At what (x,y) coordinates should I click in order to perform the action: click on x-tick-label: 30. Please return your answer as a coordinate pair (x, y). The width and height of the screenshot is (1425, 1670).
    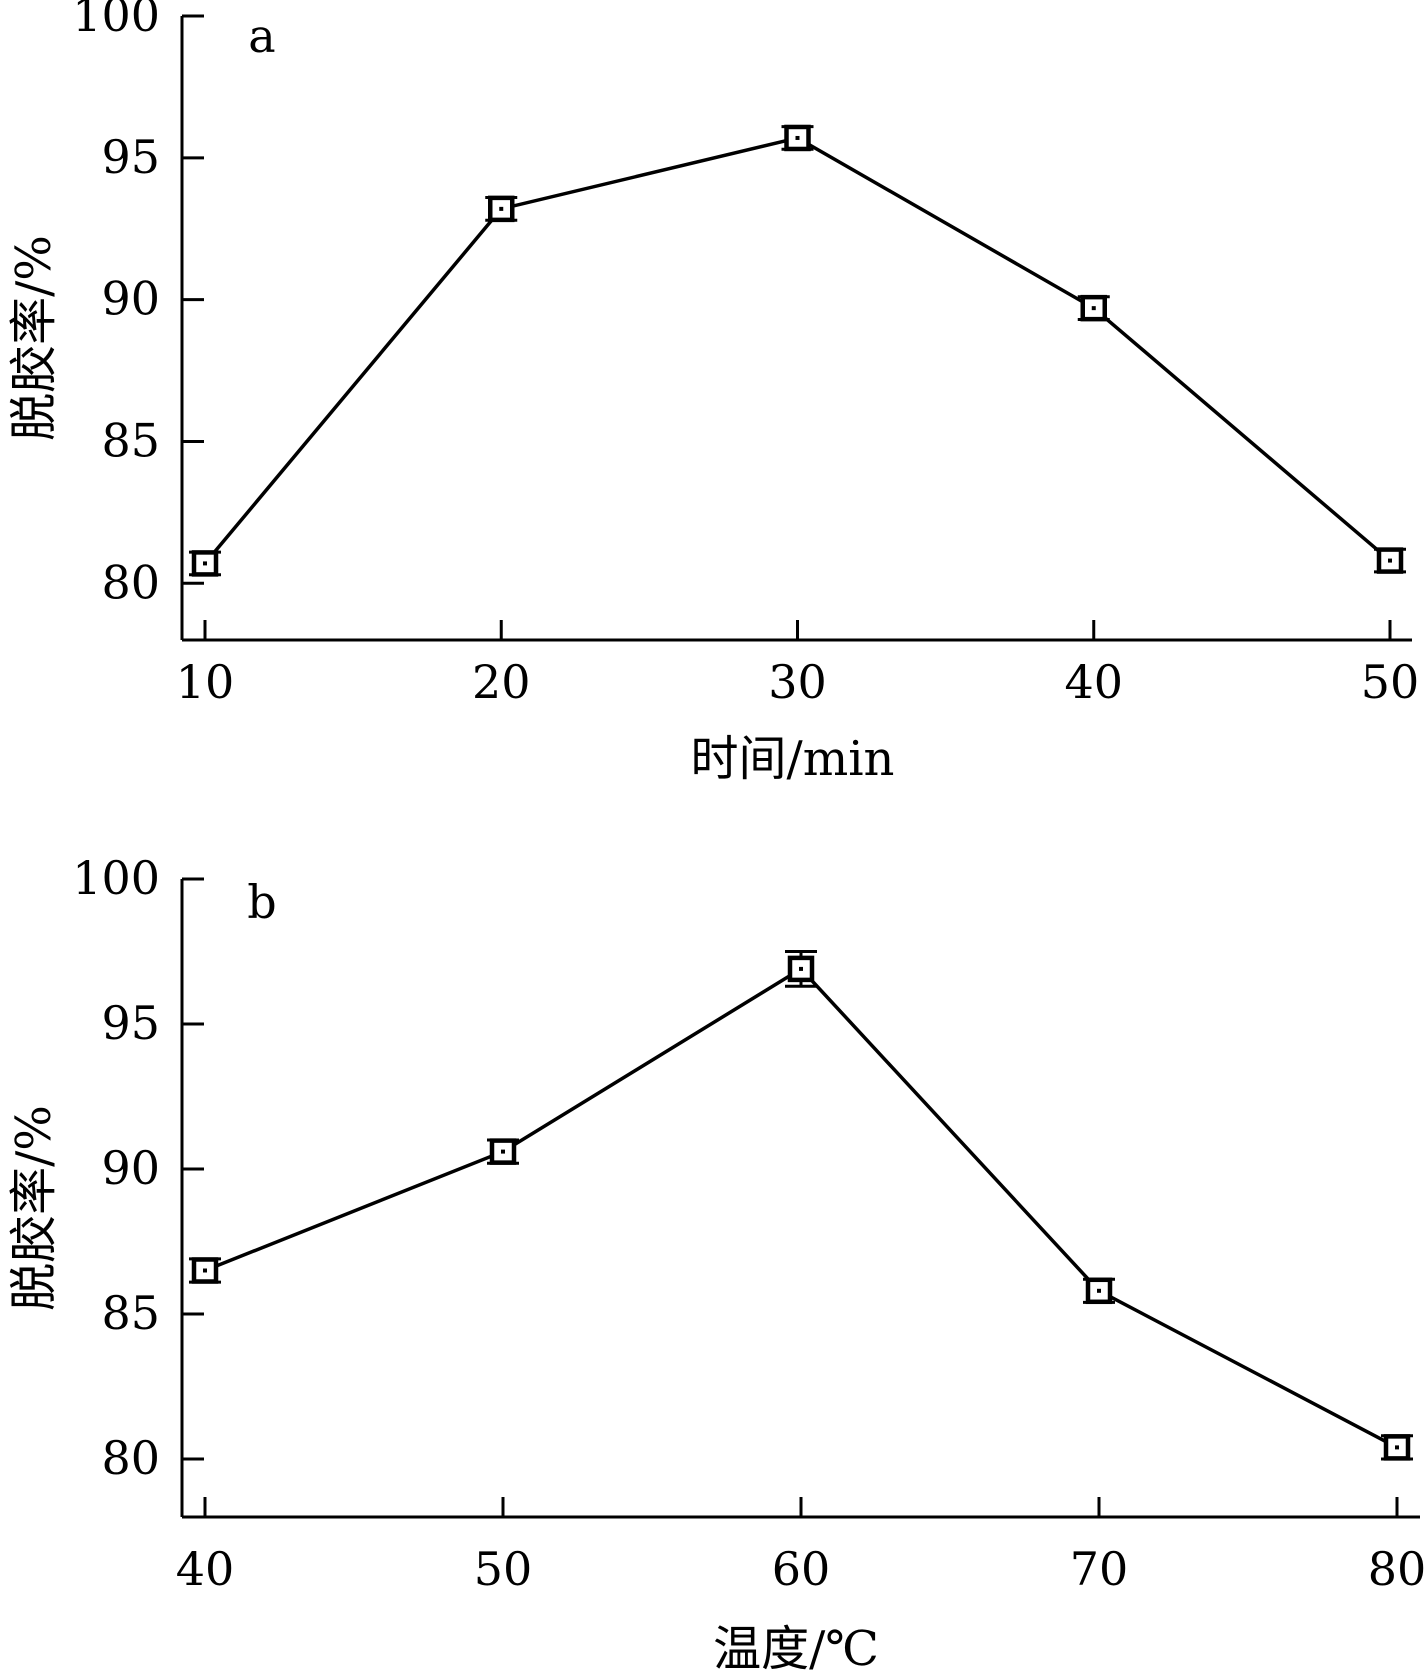
    Looking at the image, I should click on (797, 682).